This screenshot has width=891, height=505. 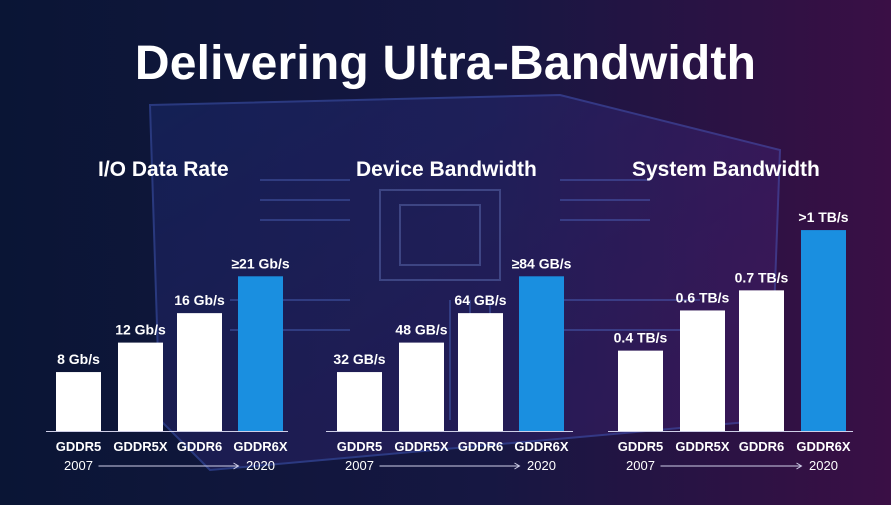 What do you see at coordinates (446, 169) in the screenshot?
I see `device-bandwidth-title: Device Bandwidth` at bounding box center [446, 169].